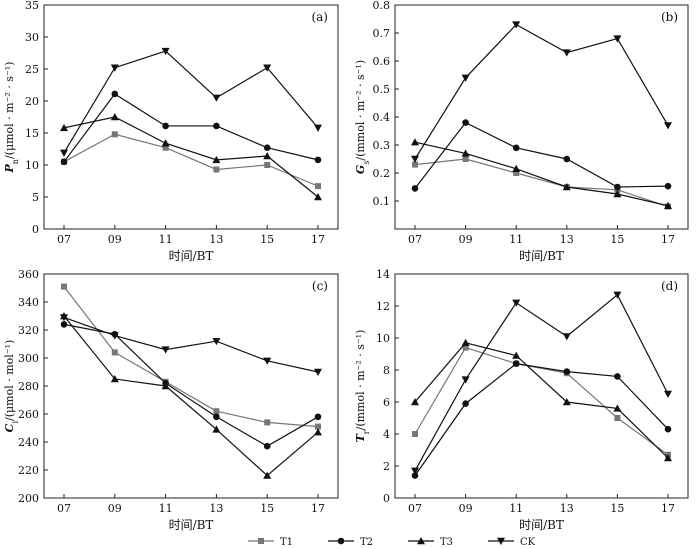 The height and width of the screenshot is (549, 700). Describe the element at coordinates (32, 165) in the screenshot. I see `y-tick-label: 10` at that location.